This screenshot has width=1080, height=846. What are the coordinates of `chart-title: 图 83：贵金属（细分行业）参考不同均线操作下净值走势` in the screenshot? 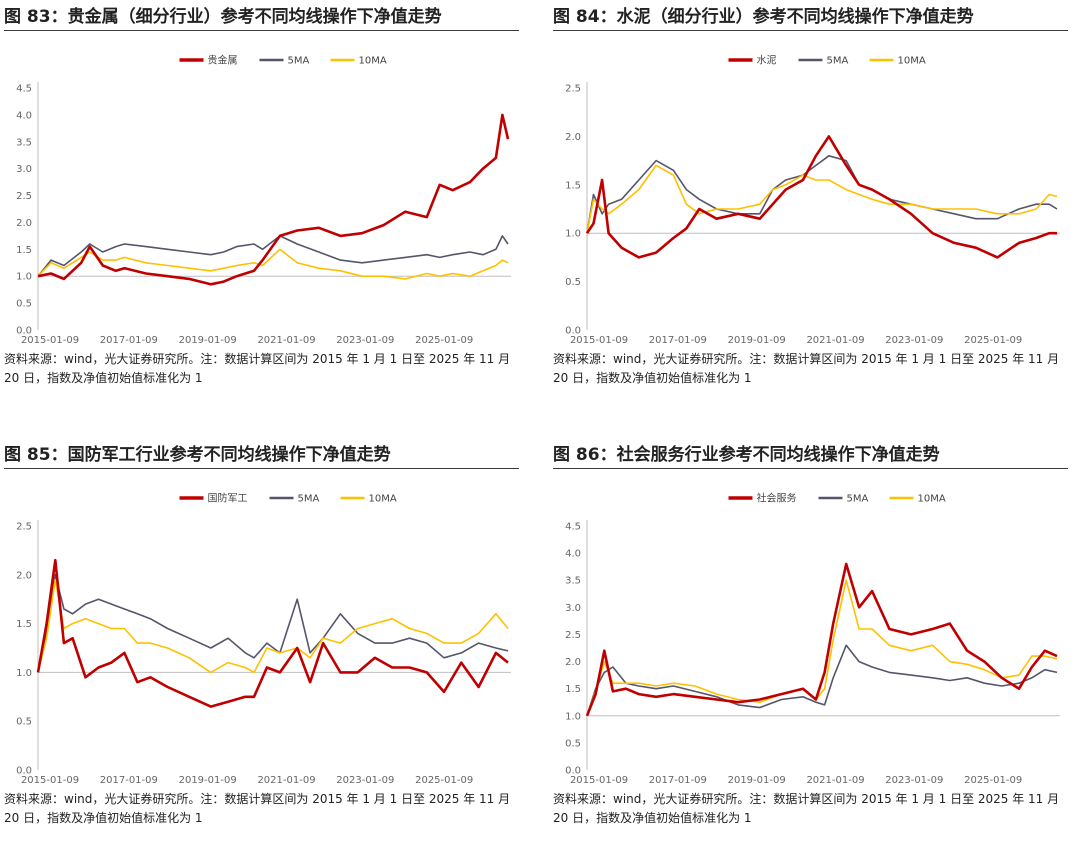 It's located at (261, 17).